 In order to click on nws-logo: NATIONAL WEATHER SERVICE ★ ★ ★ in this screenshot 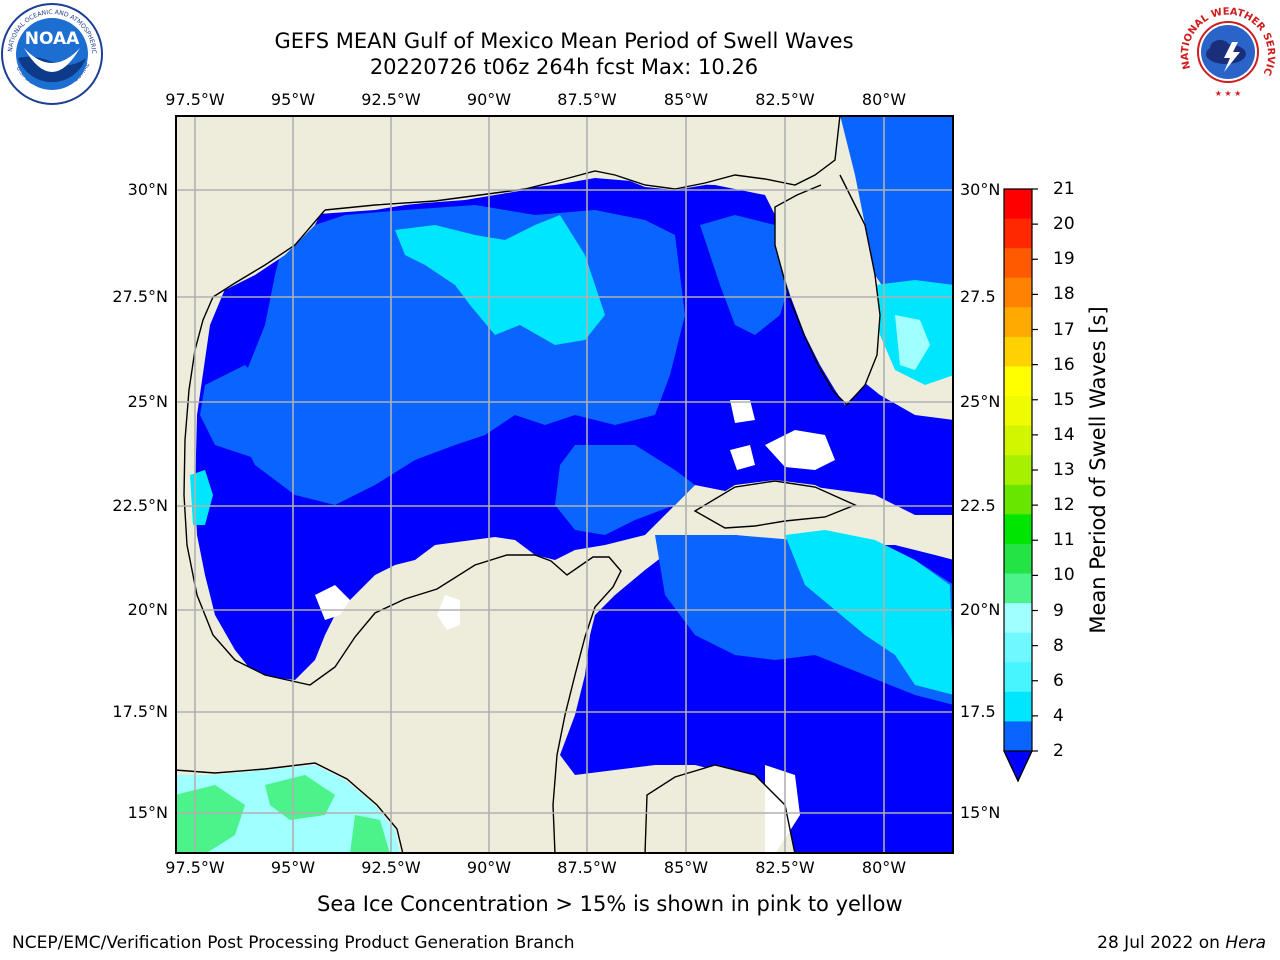, I will do `click(1227, 51)`.